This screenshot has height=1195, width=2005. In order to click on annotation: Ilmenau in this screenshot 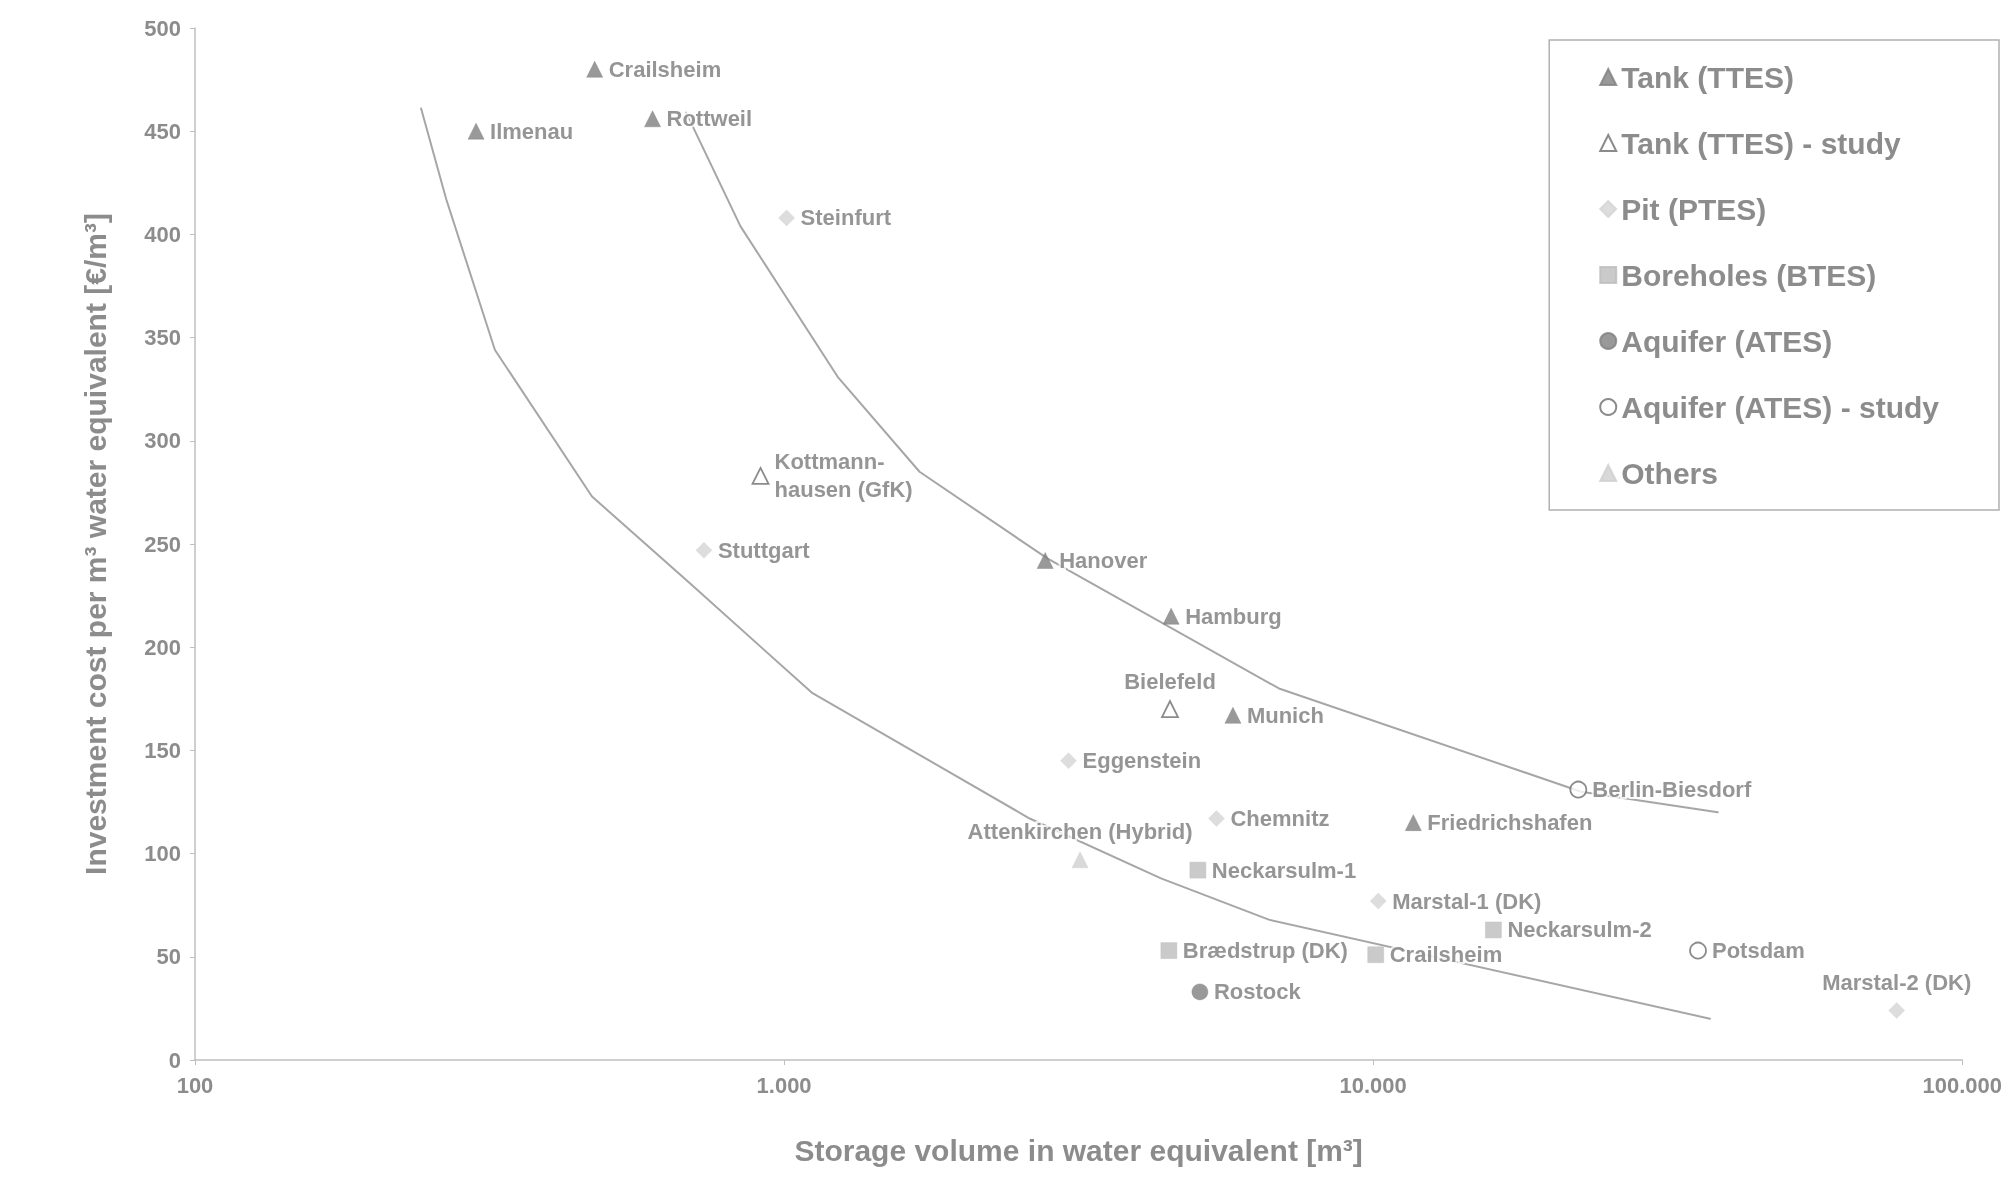, I will do `click(532, 131)`.